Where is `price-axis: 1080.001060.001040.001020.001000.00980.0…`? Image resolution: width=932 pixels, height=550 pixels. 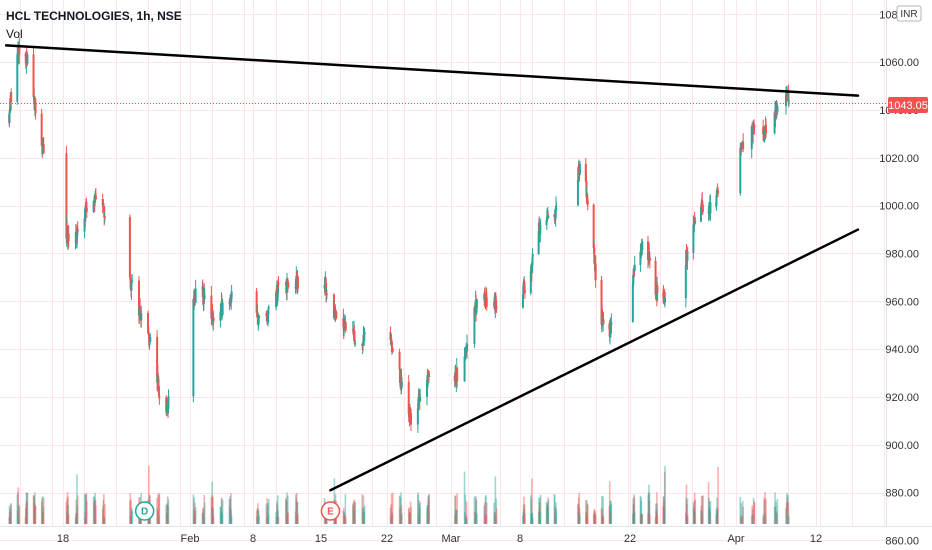
price-axis: 1080.001060.001040.001020.001000.00980.0… is located at coordinates (899, 278).